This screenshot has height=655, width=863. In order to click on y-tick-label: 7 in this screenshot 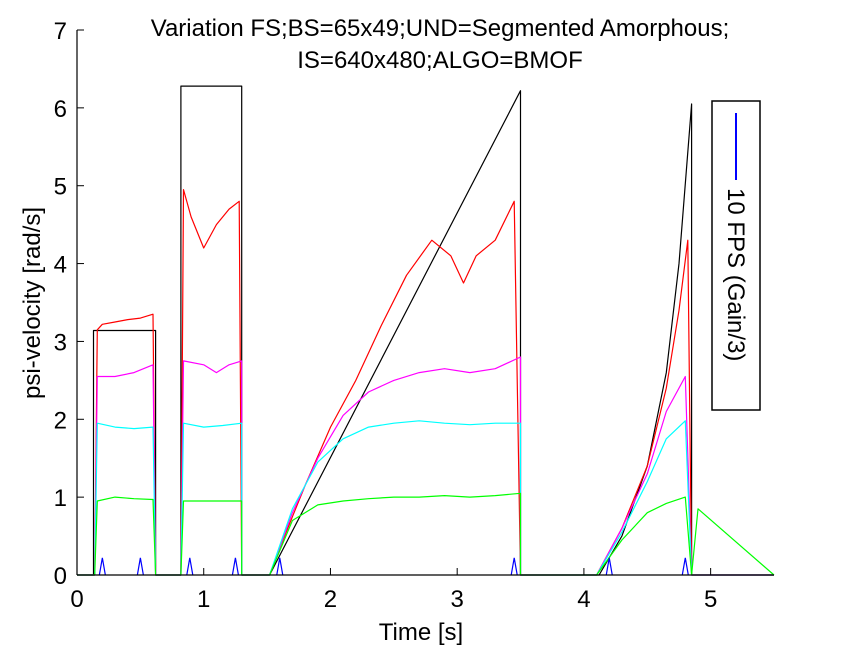, I will do `click(60, 31)`.